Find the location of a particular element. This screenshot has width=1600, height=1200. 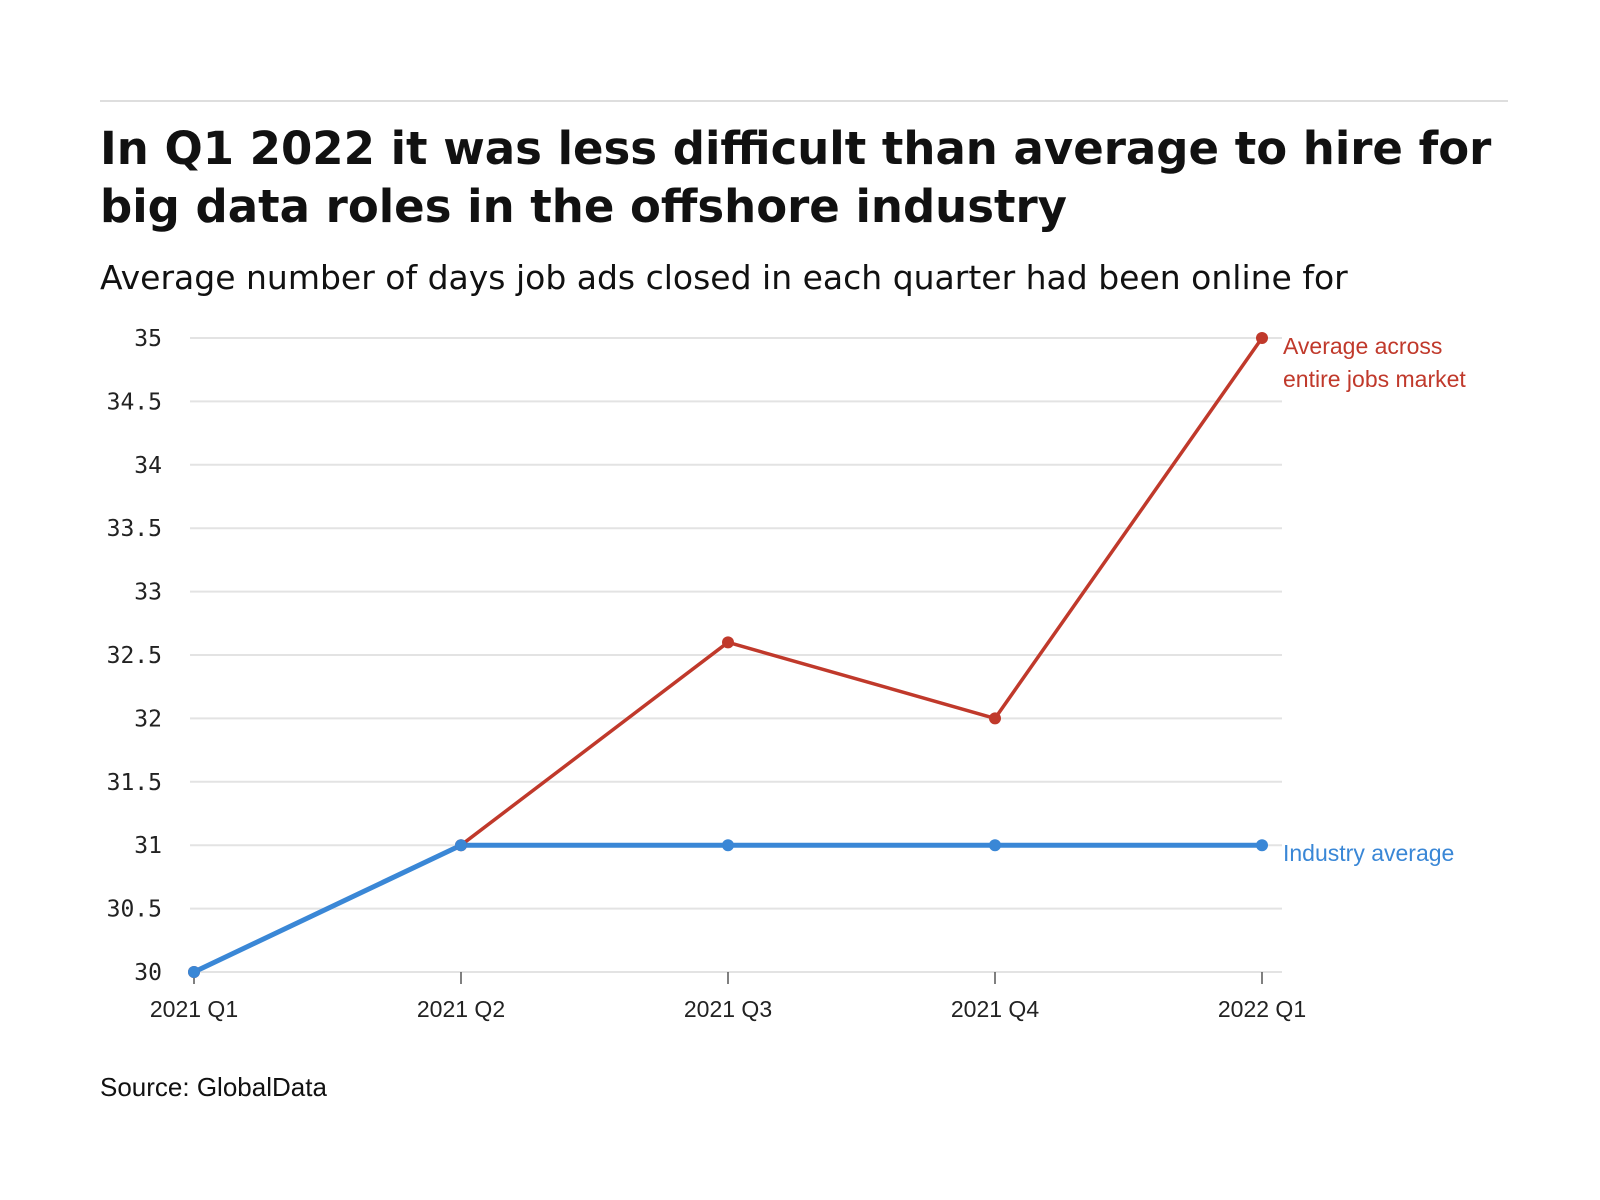

source-note: Source: GlobalData is located at coordinates (213, 1087).